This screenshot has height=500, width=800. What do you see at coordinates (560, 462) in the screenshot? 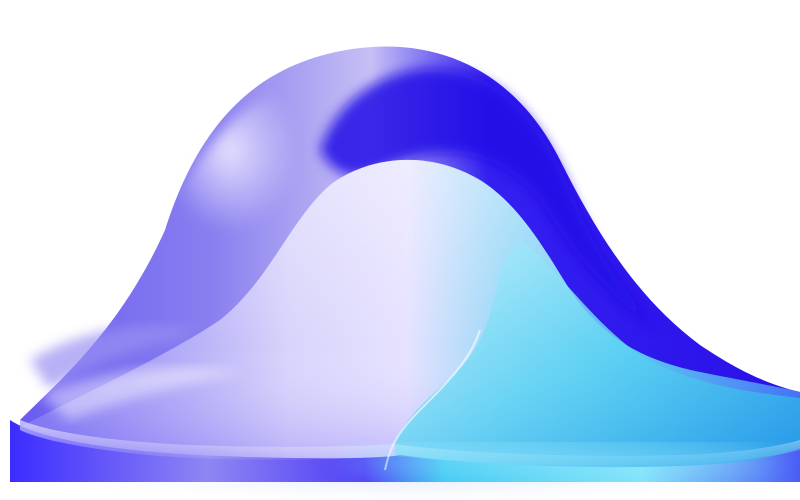
I see `bottom-glow` at bounding box center [560, 462].